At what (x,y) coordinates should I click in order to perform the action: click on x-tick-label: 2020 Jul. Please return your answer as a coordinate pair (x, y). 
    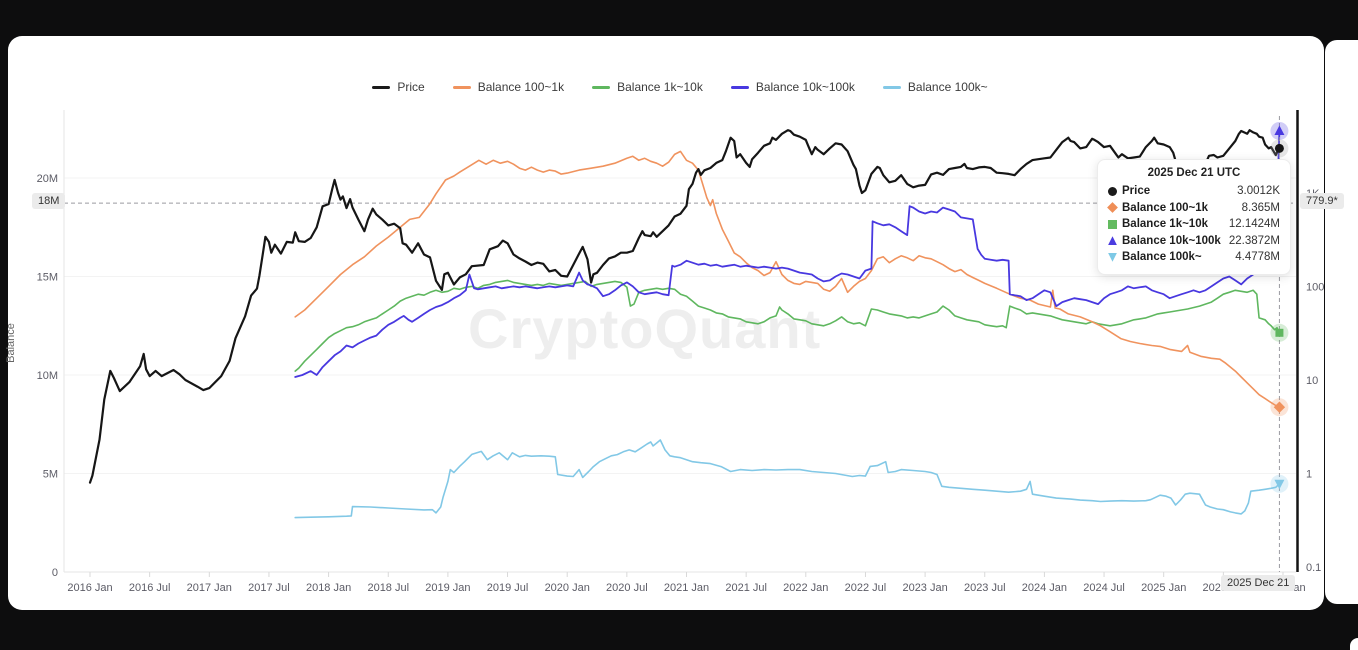
    Looking at the image, I should click on (627, 588).